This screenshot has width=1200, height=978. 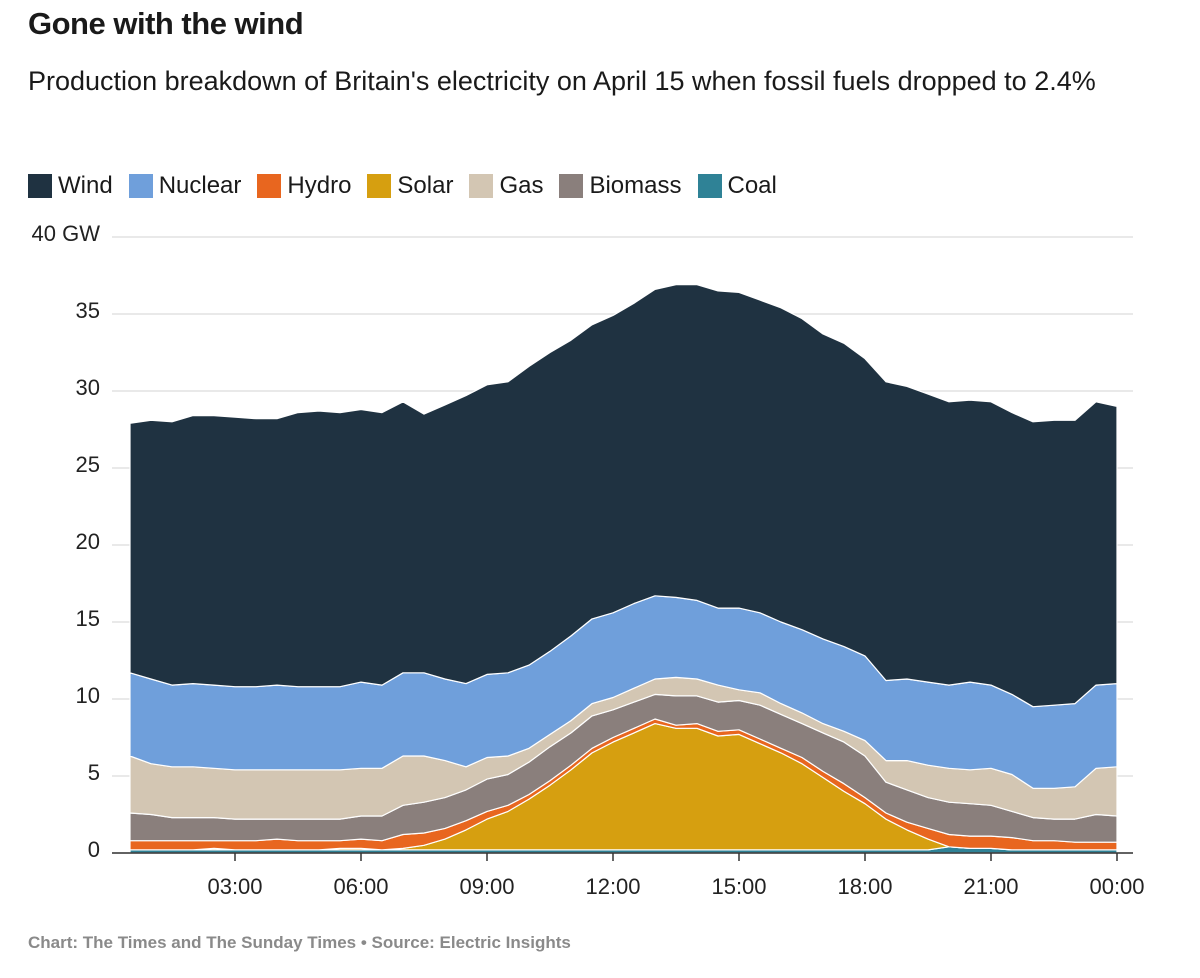 What do you see at coordinates (85, 185) in the screenshot?
I see `legend-label: Wind` at bounding box center [85, 185].